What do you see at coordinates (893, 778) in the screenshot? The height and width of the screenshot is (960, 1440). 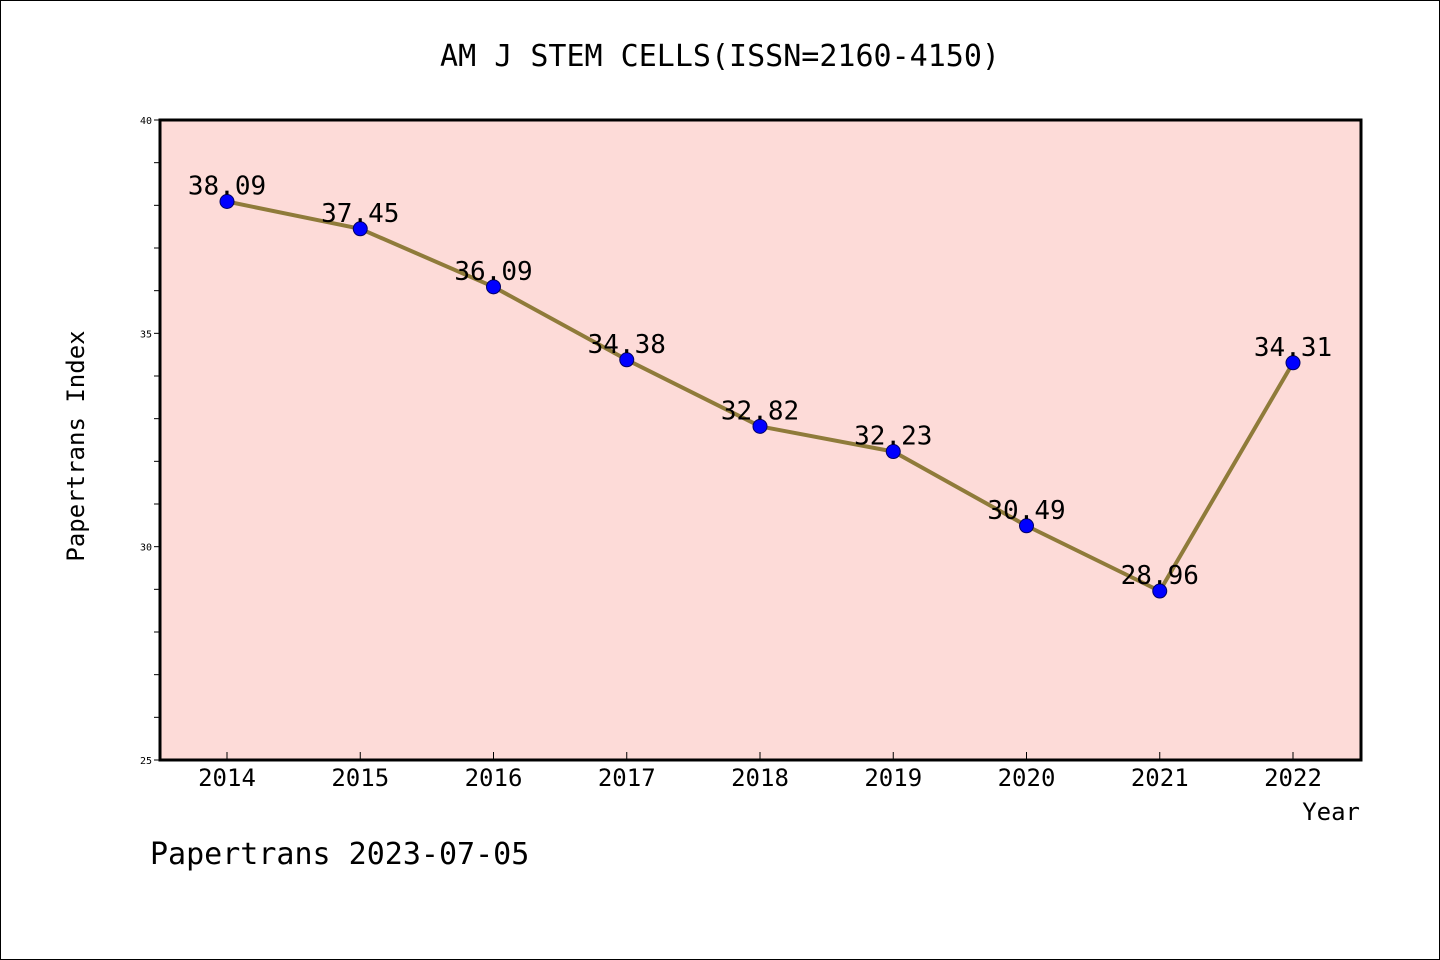 I see `x-tick-label: 2019` at bounding box center [893, 778].